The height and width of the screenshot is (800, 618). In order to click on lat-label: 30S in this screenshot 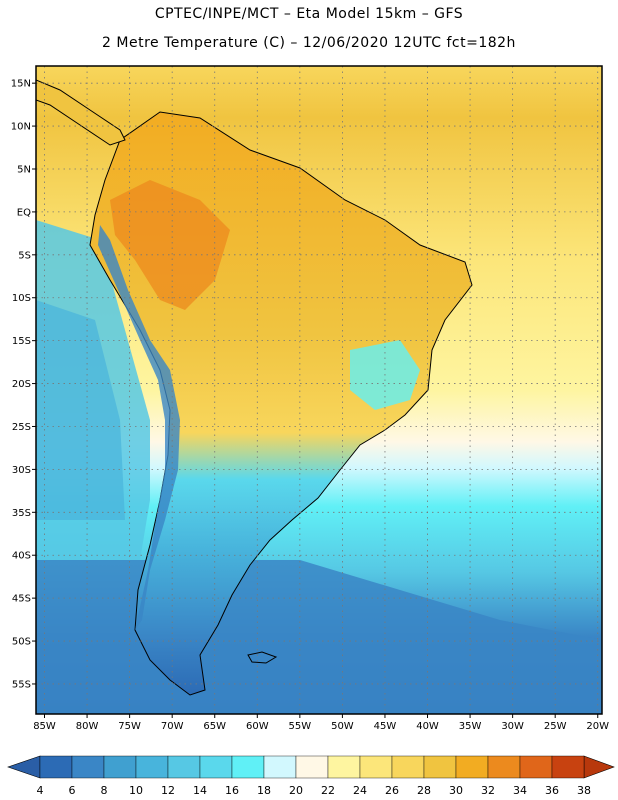, I will do `click(21, 470)`.